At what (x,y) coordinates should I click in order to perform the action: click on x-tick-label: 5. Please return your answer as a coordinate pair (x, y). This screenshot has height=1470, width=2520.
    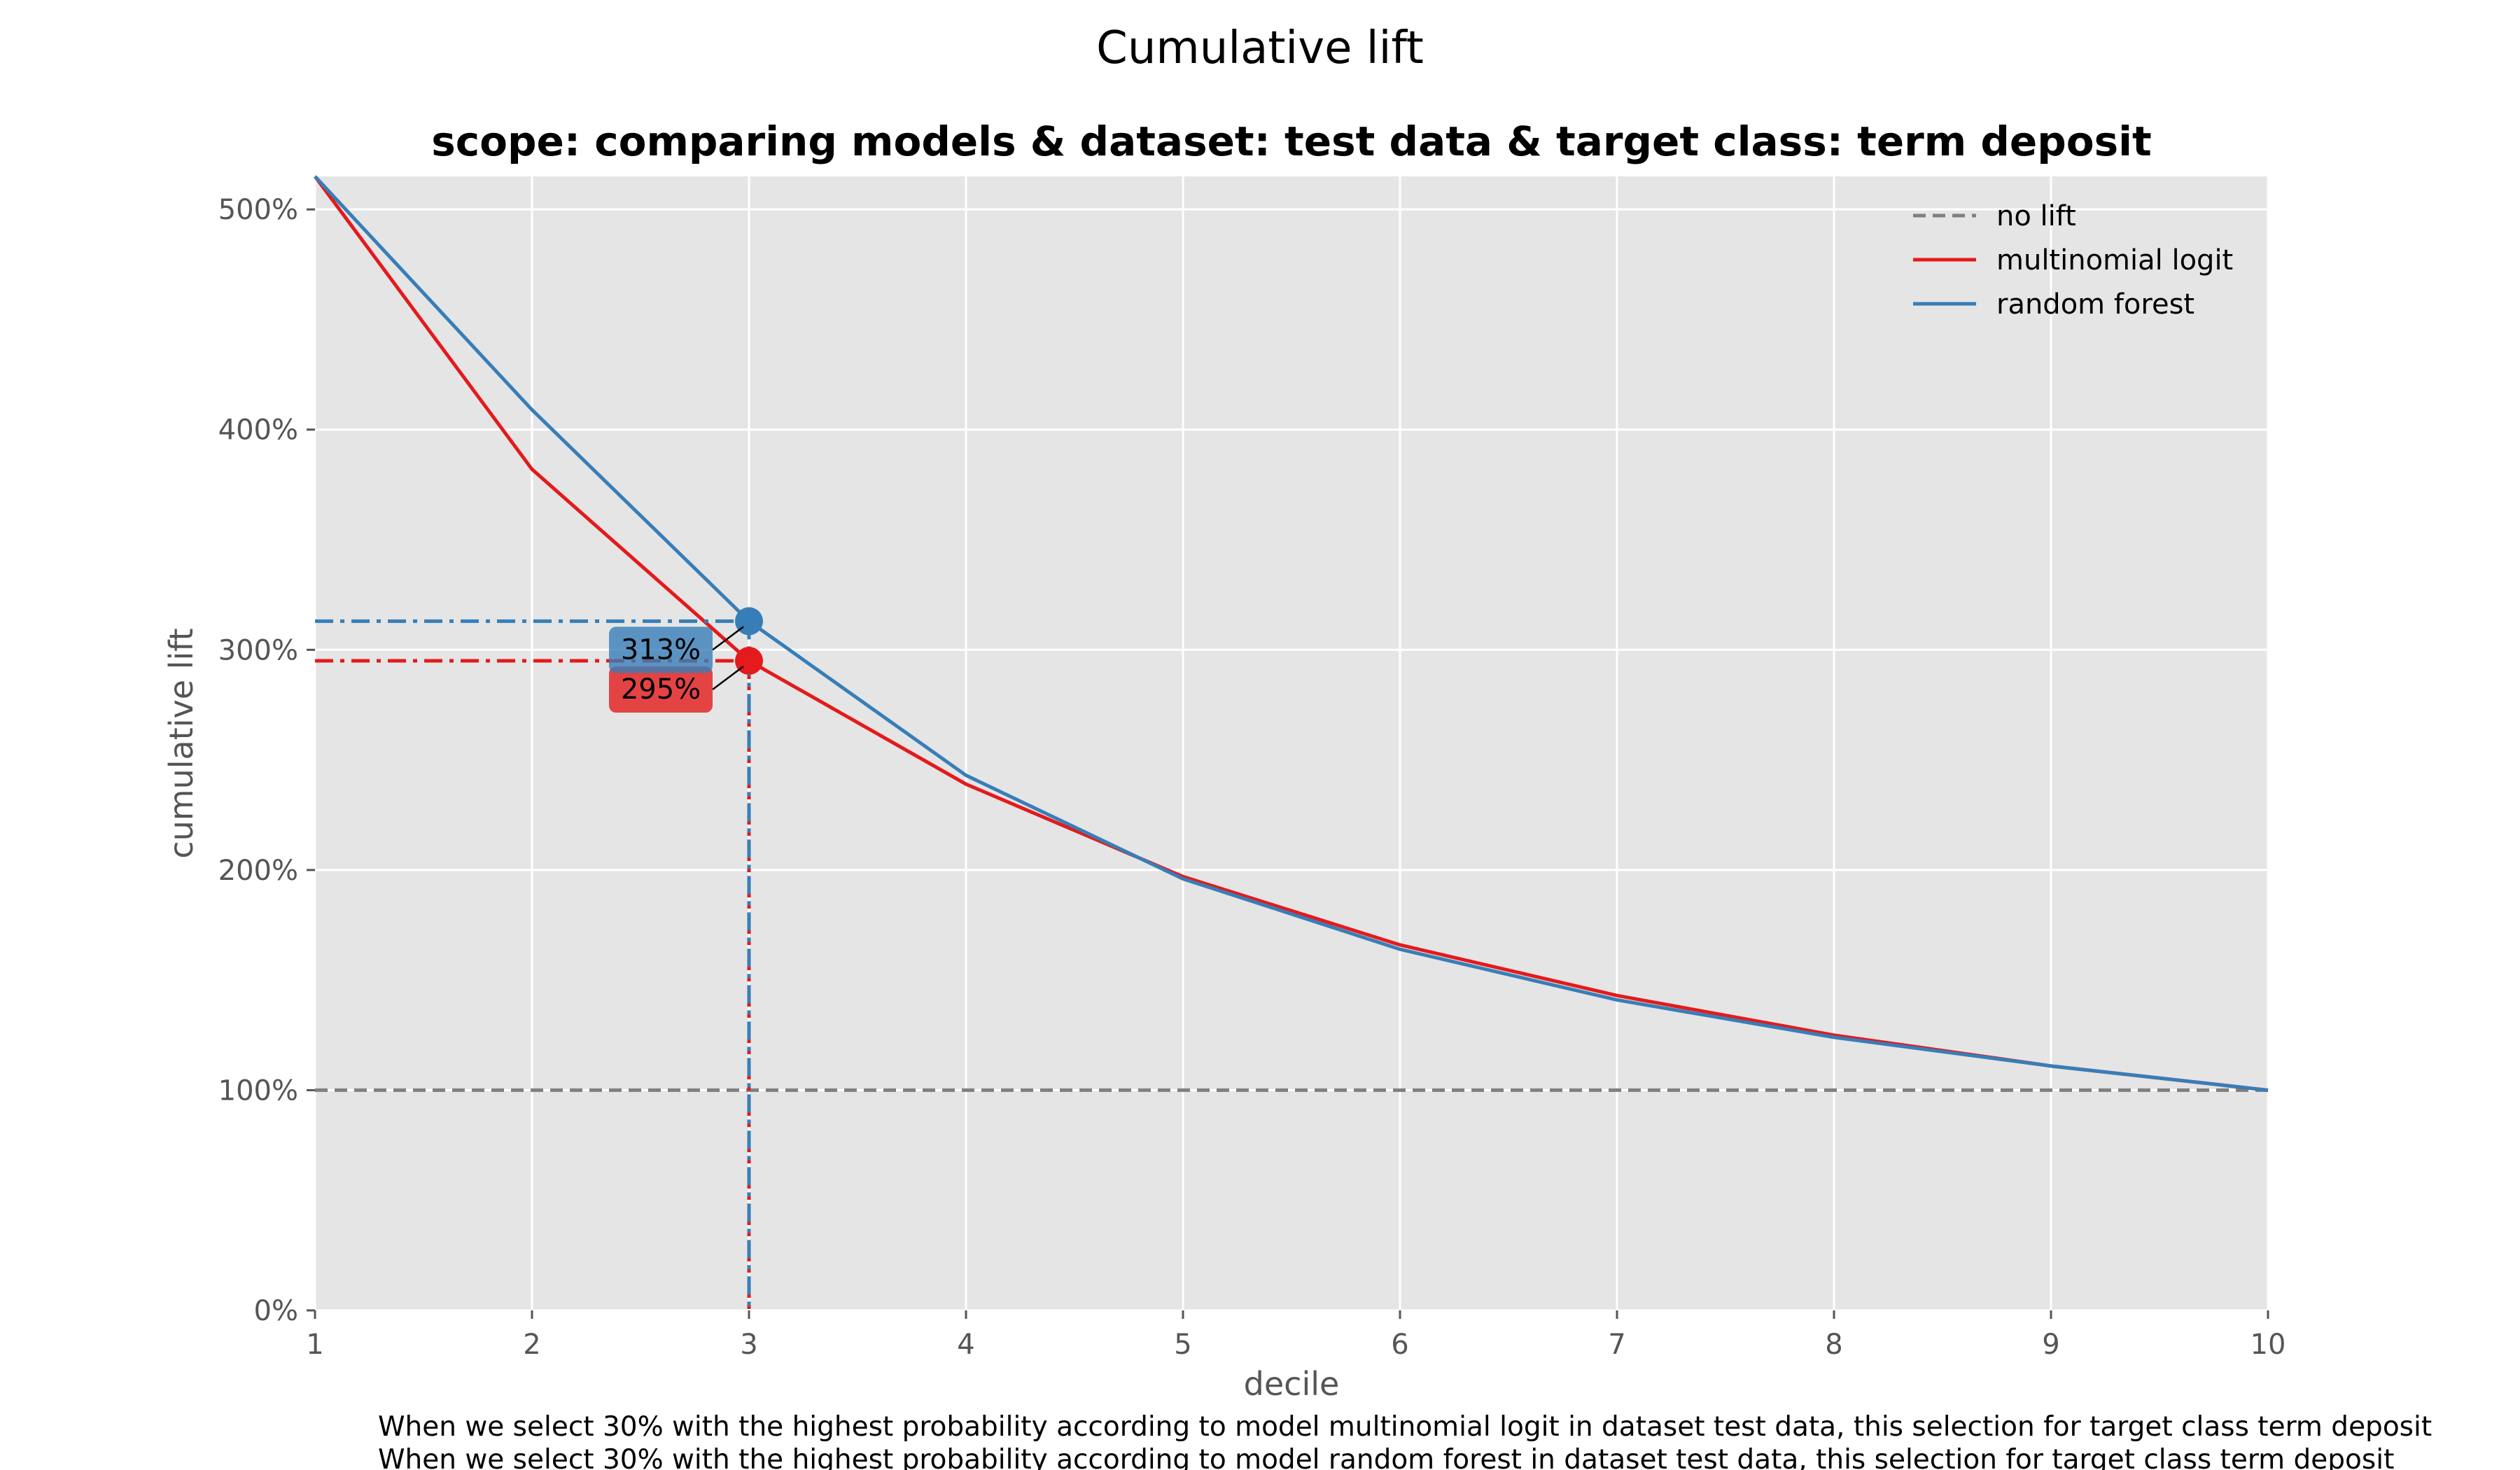
    Looking at the image, I should click on (1182, 1345).